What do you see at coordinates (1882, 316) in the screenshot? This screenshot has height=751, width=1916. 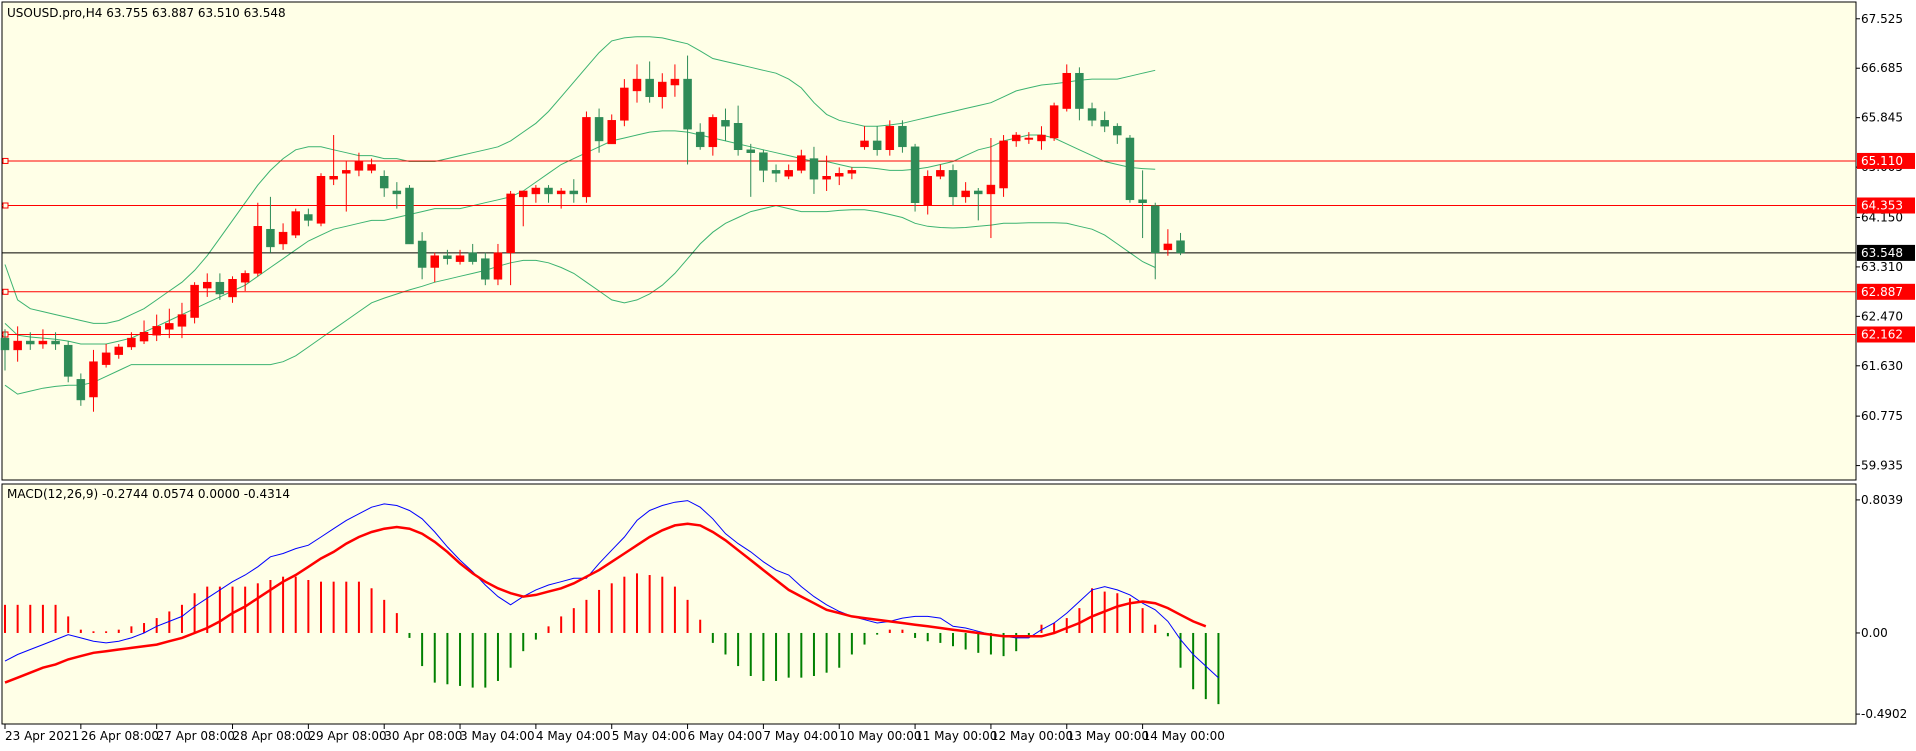 I see `price-tick-label: 62.470` at bounding box center [1882, 316].